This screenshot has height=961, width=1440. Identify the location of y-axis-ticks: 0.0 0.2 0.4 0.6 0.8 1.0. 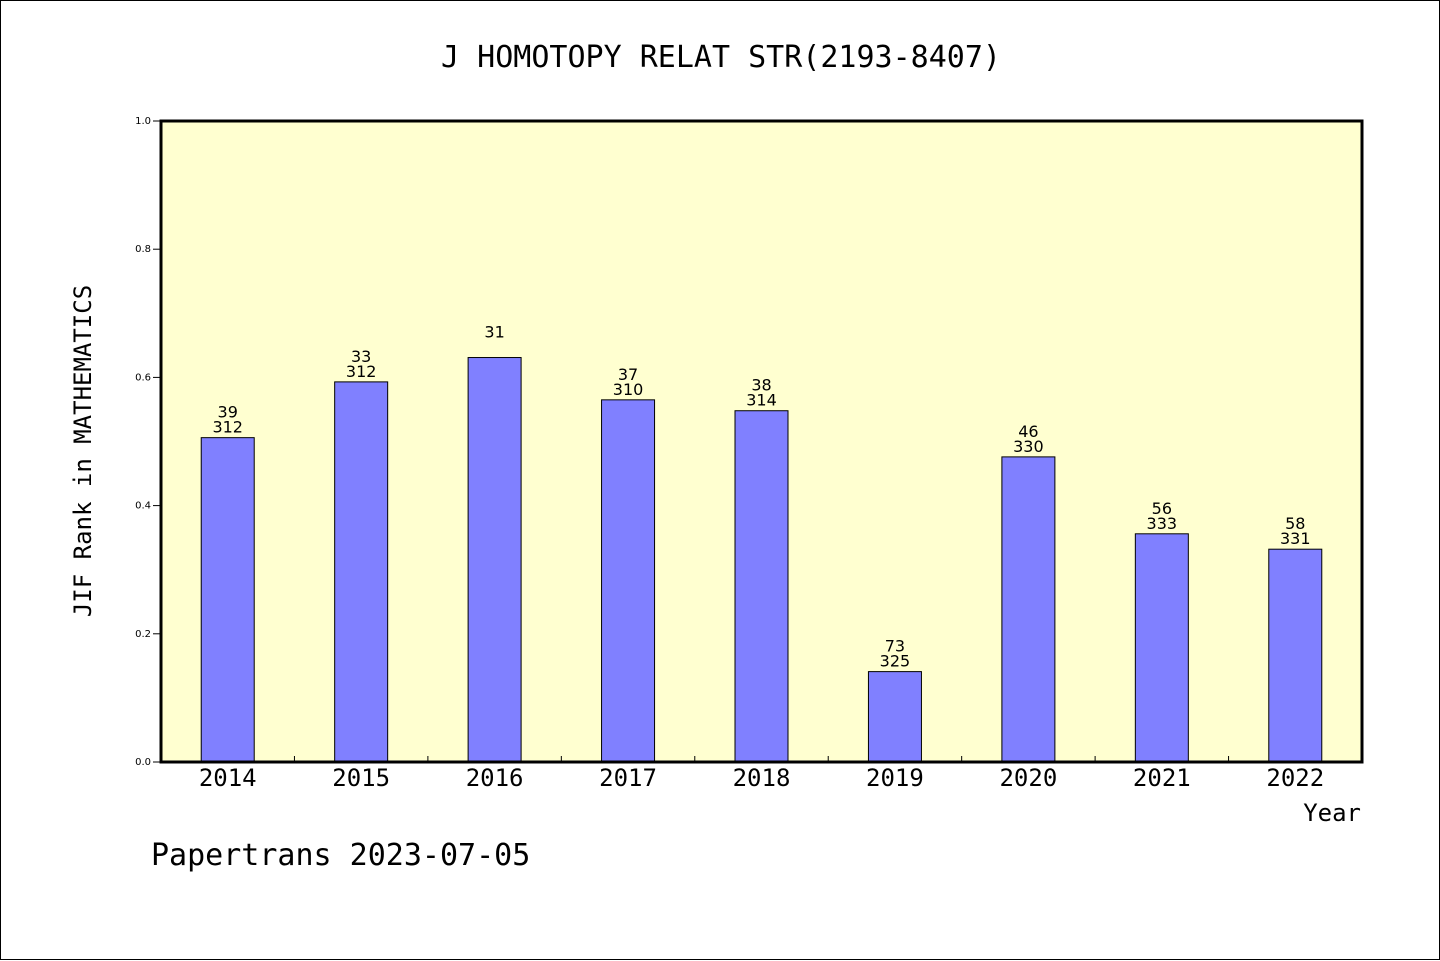
(148, 442).